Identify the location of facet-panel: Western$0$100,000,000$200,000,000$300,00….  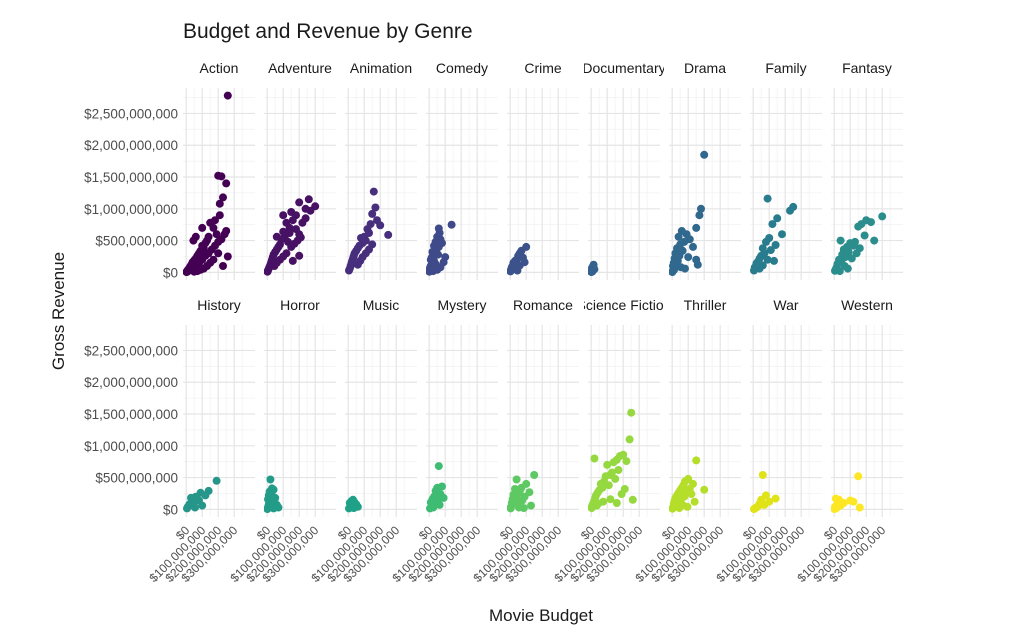
(849, 441).